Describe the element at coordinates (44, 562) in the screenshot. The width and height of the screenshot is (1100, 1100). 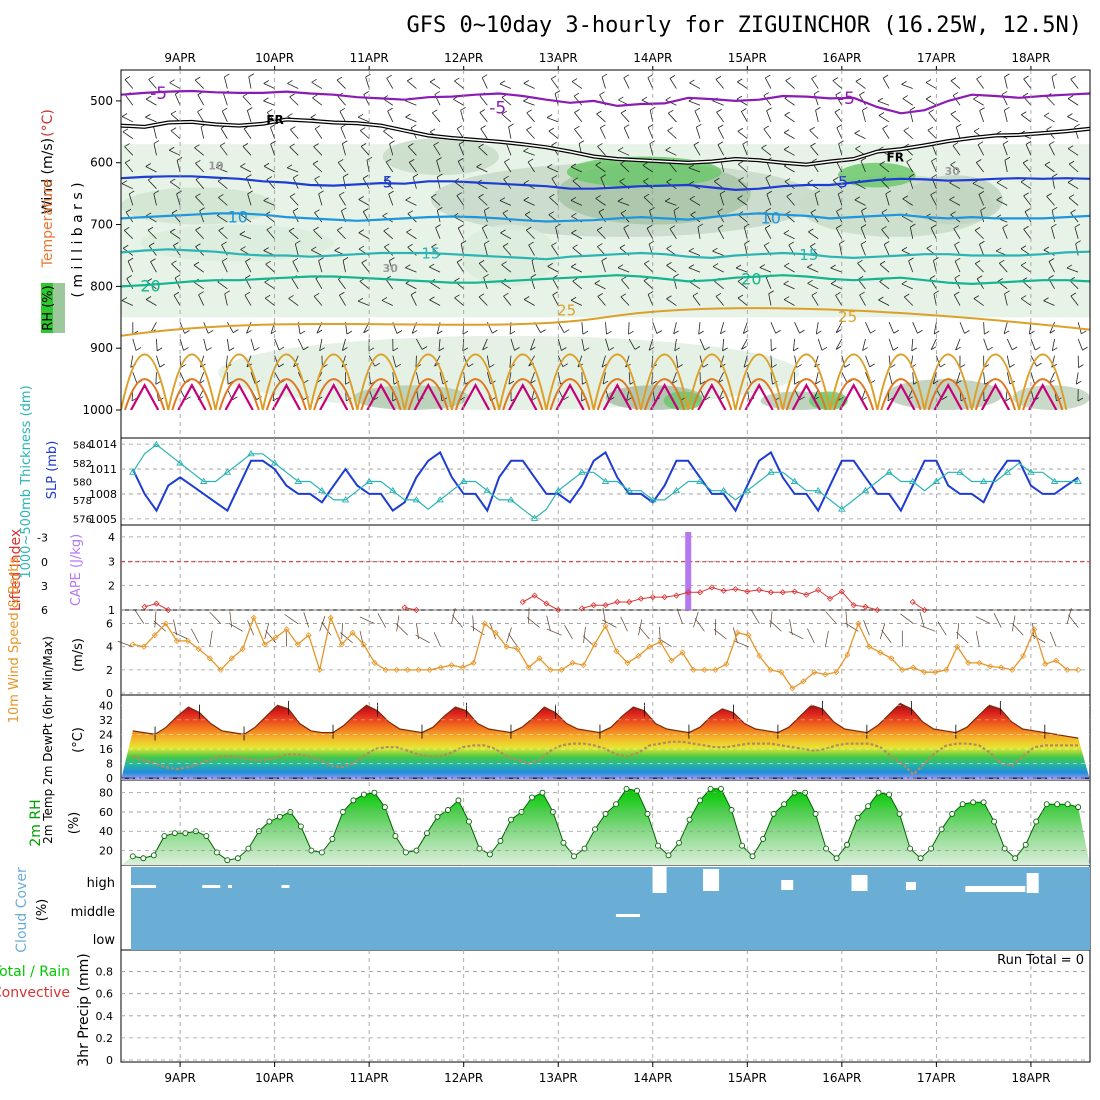
I see `li-tick-label: 0` at that location.